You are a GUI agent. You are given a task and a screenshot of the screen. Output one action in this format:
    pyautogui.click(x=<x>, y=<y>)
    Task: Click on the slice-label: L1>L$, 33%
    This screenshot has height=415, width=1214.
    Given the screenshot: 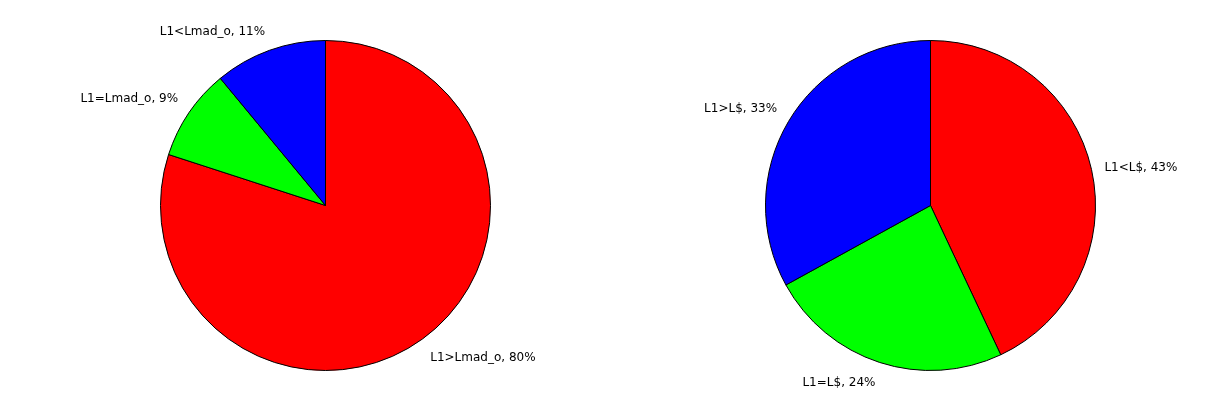 What is the action you would take?
    pyautogui.click(x=741, y=107)
    